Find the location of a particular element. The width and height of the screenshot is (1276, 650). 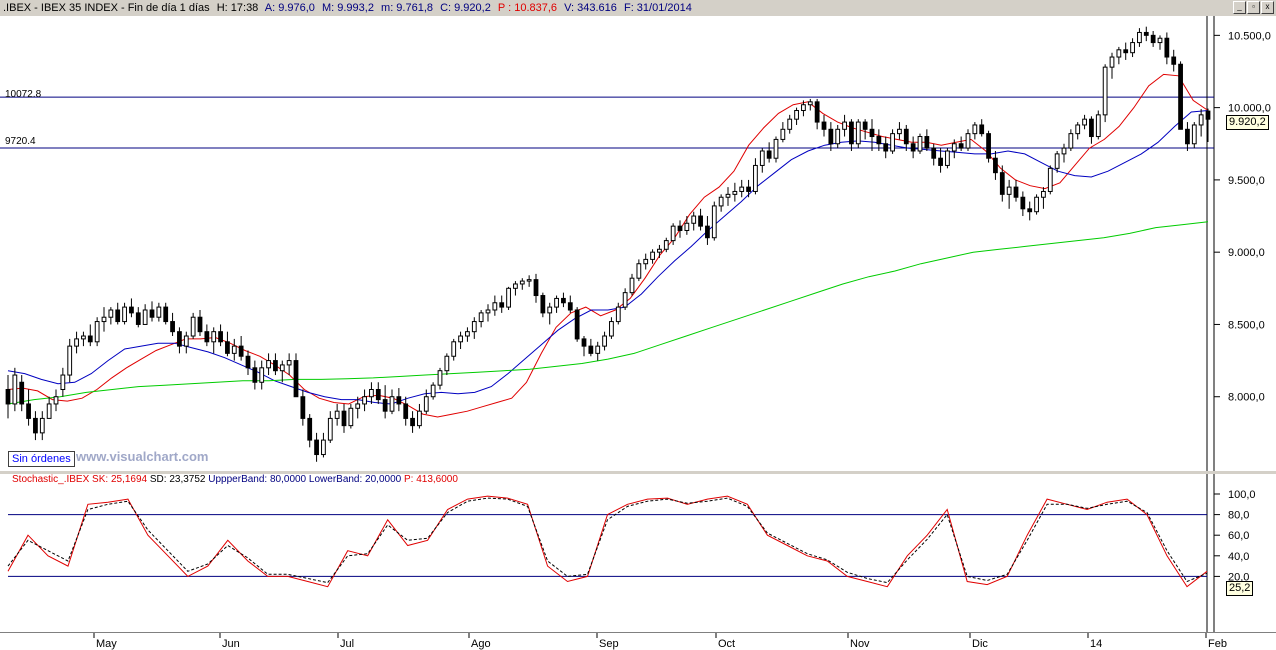

time-tick-label: 14 is located at coordinates (1096, 644).